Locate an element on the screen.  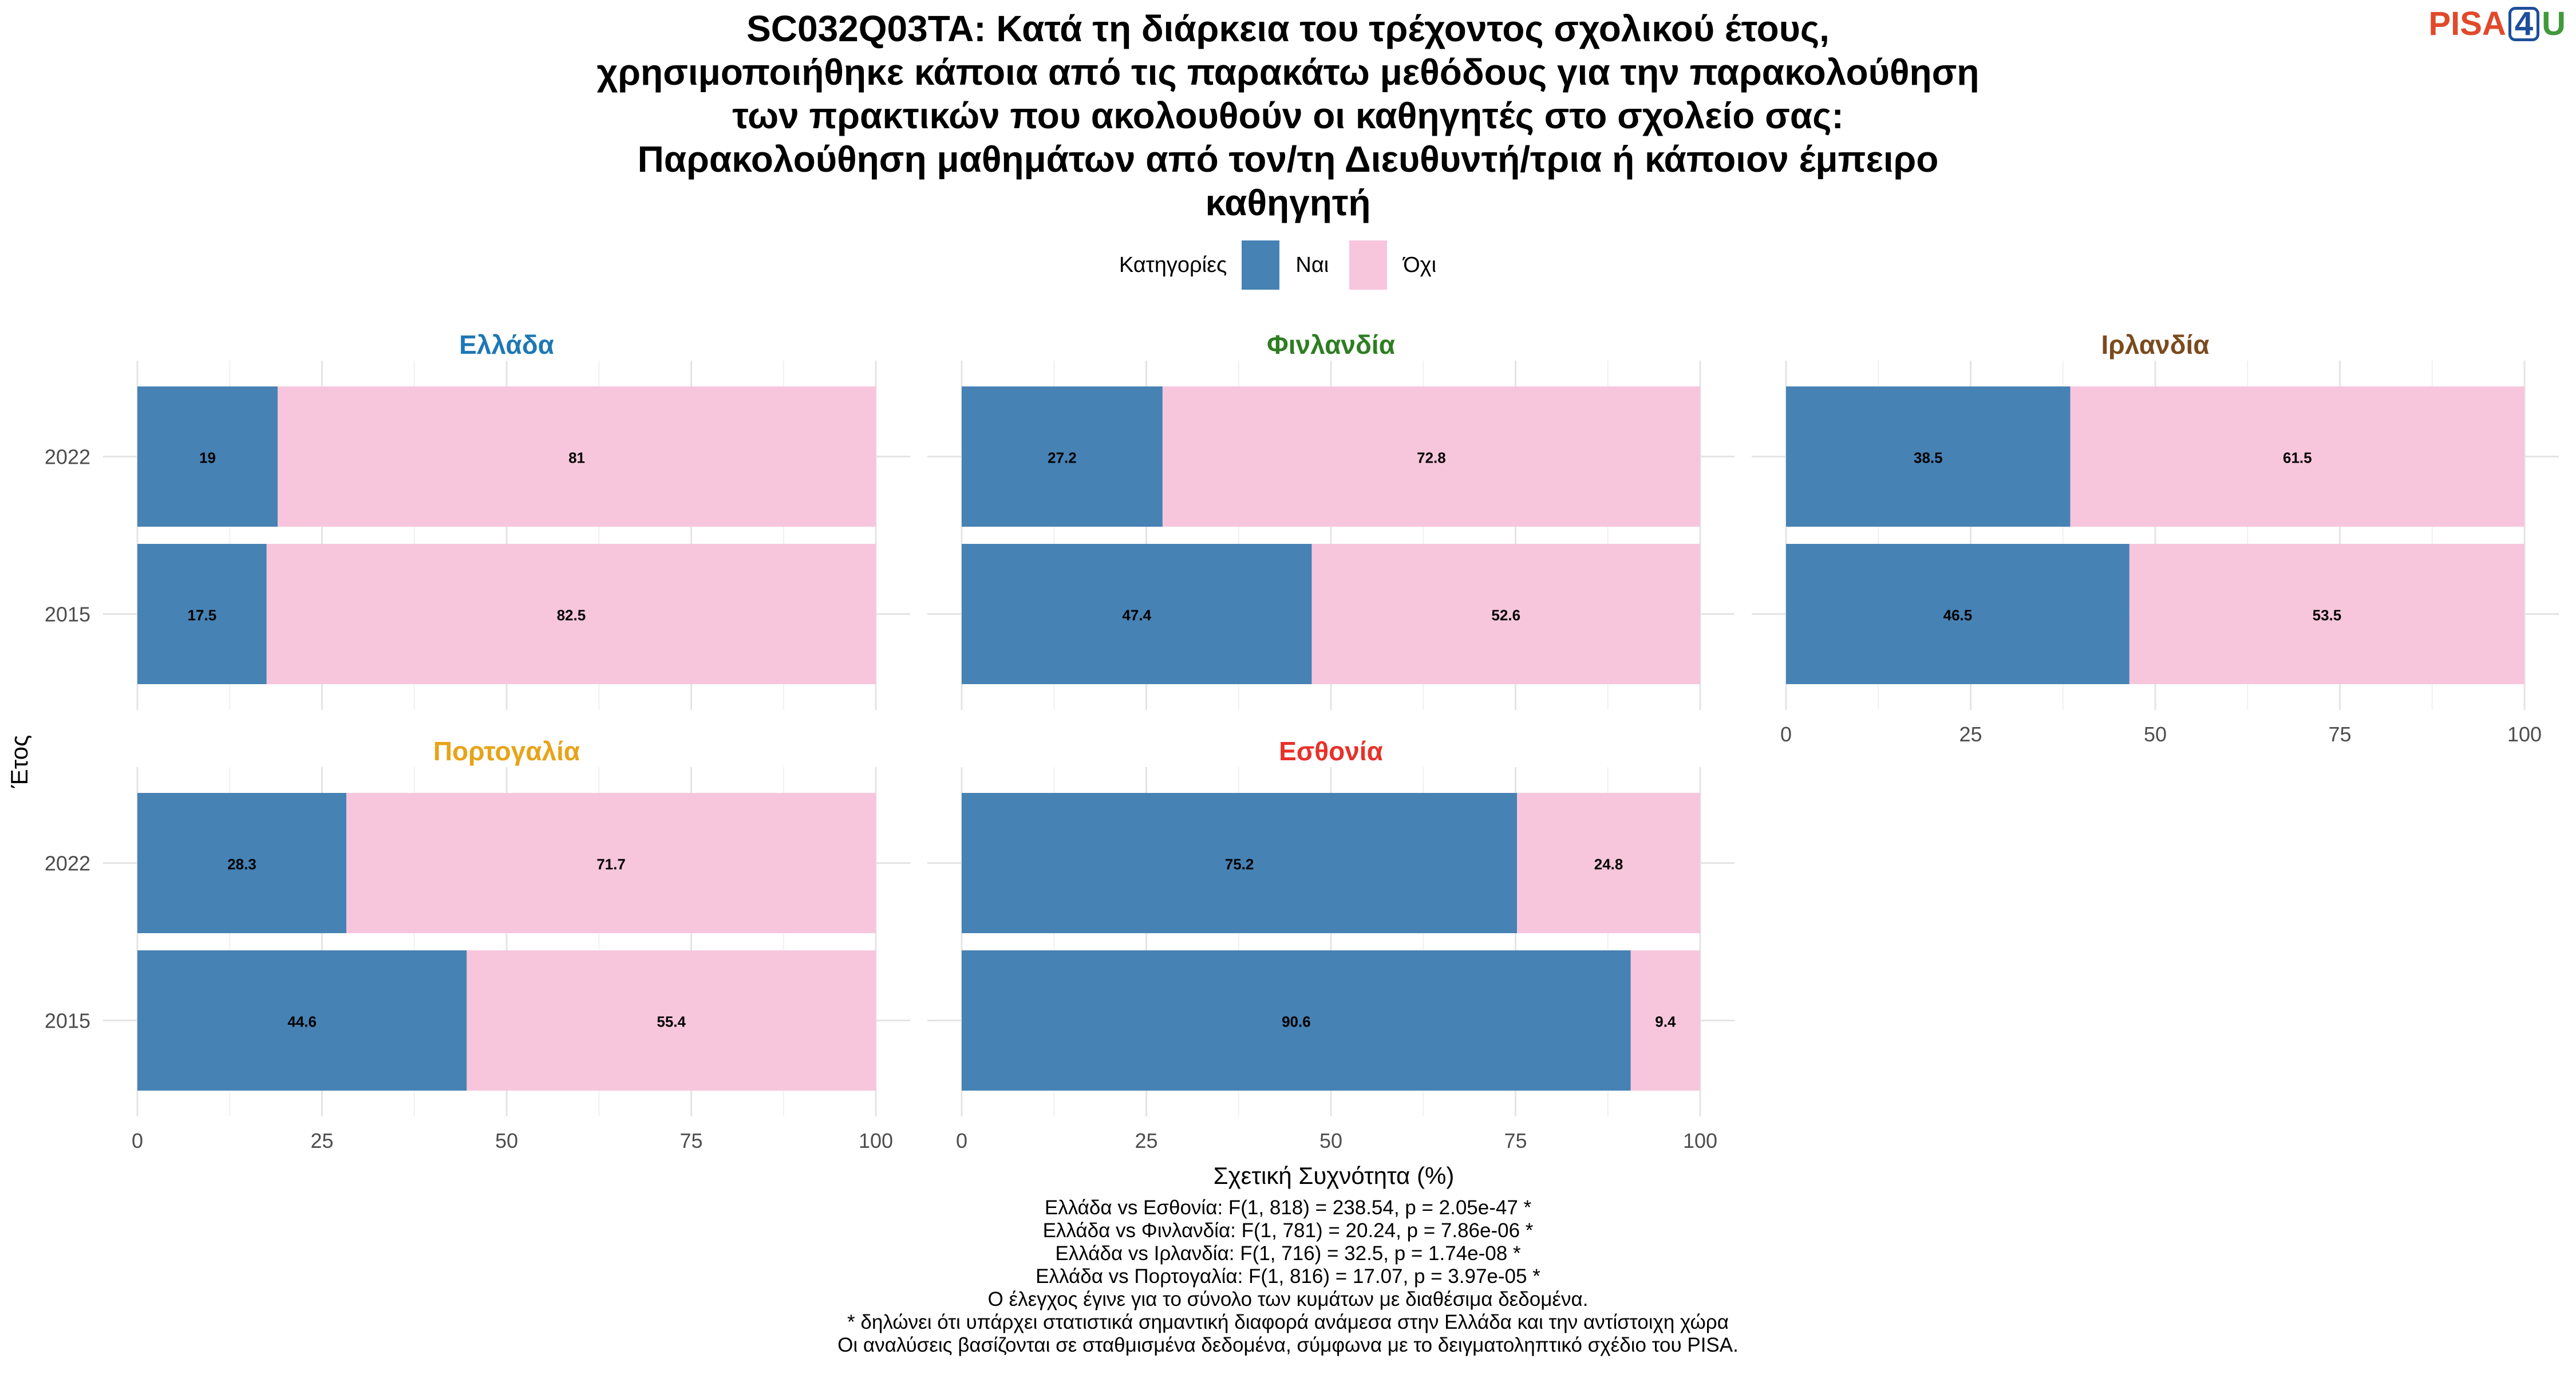
legend-label-yes: Ναι is located at coordinates (1312, 264).